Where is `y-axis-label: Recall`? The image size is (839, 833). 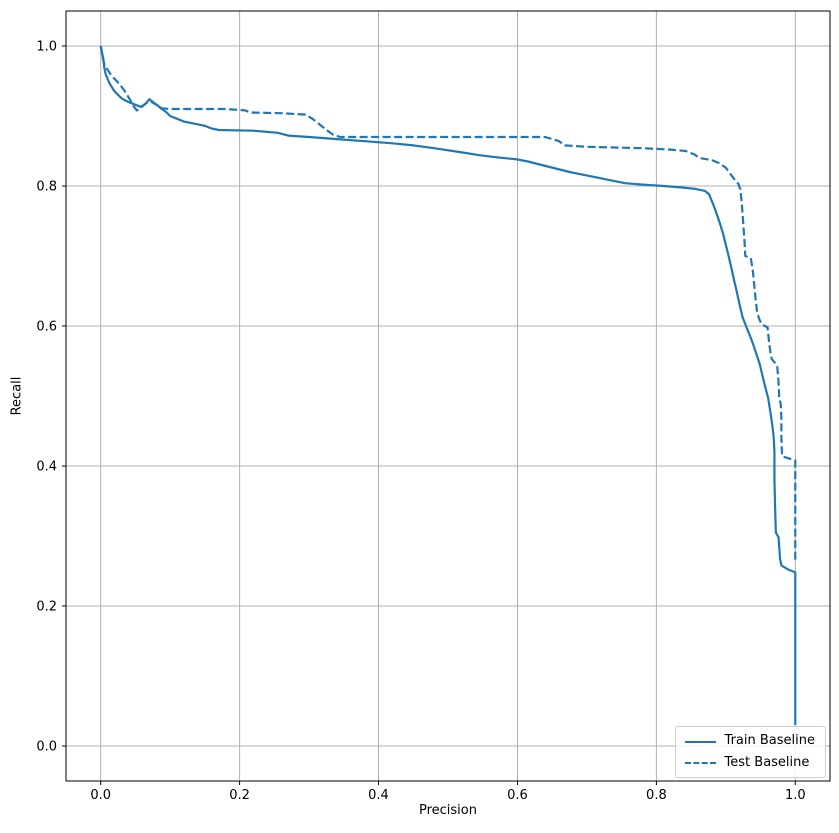 y-axis-label: Recall is located at coordinates (17, 396).